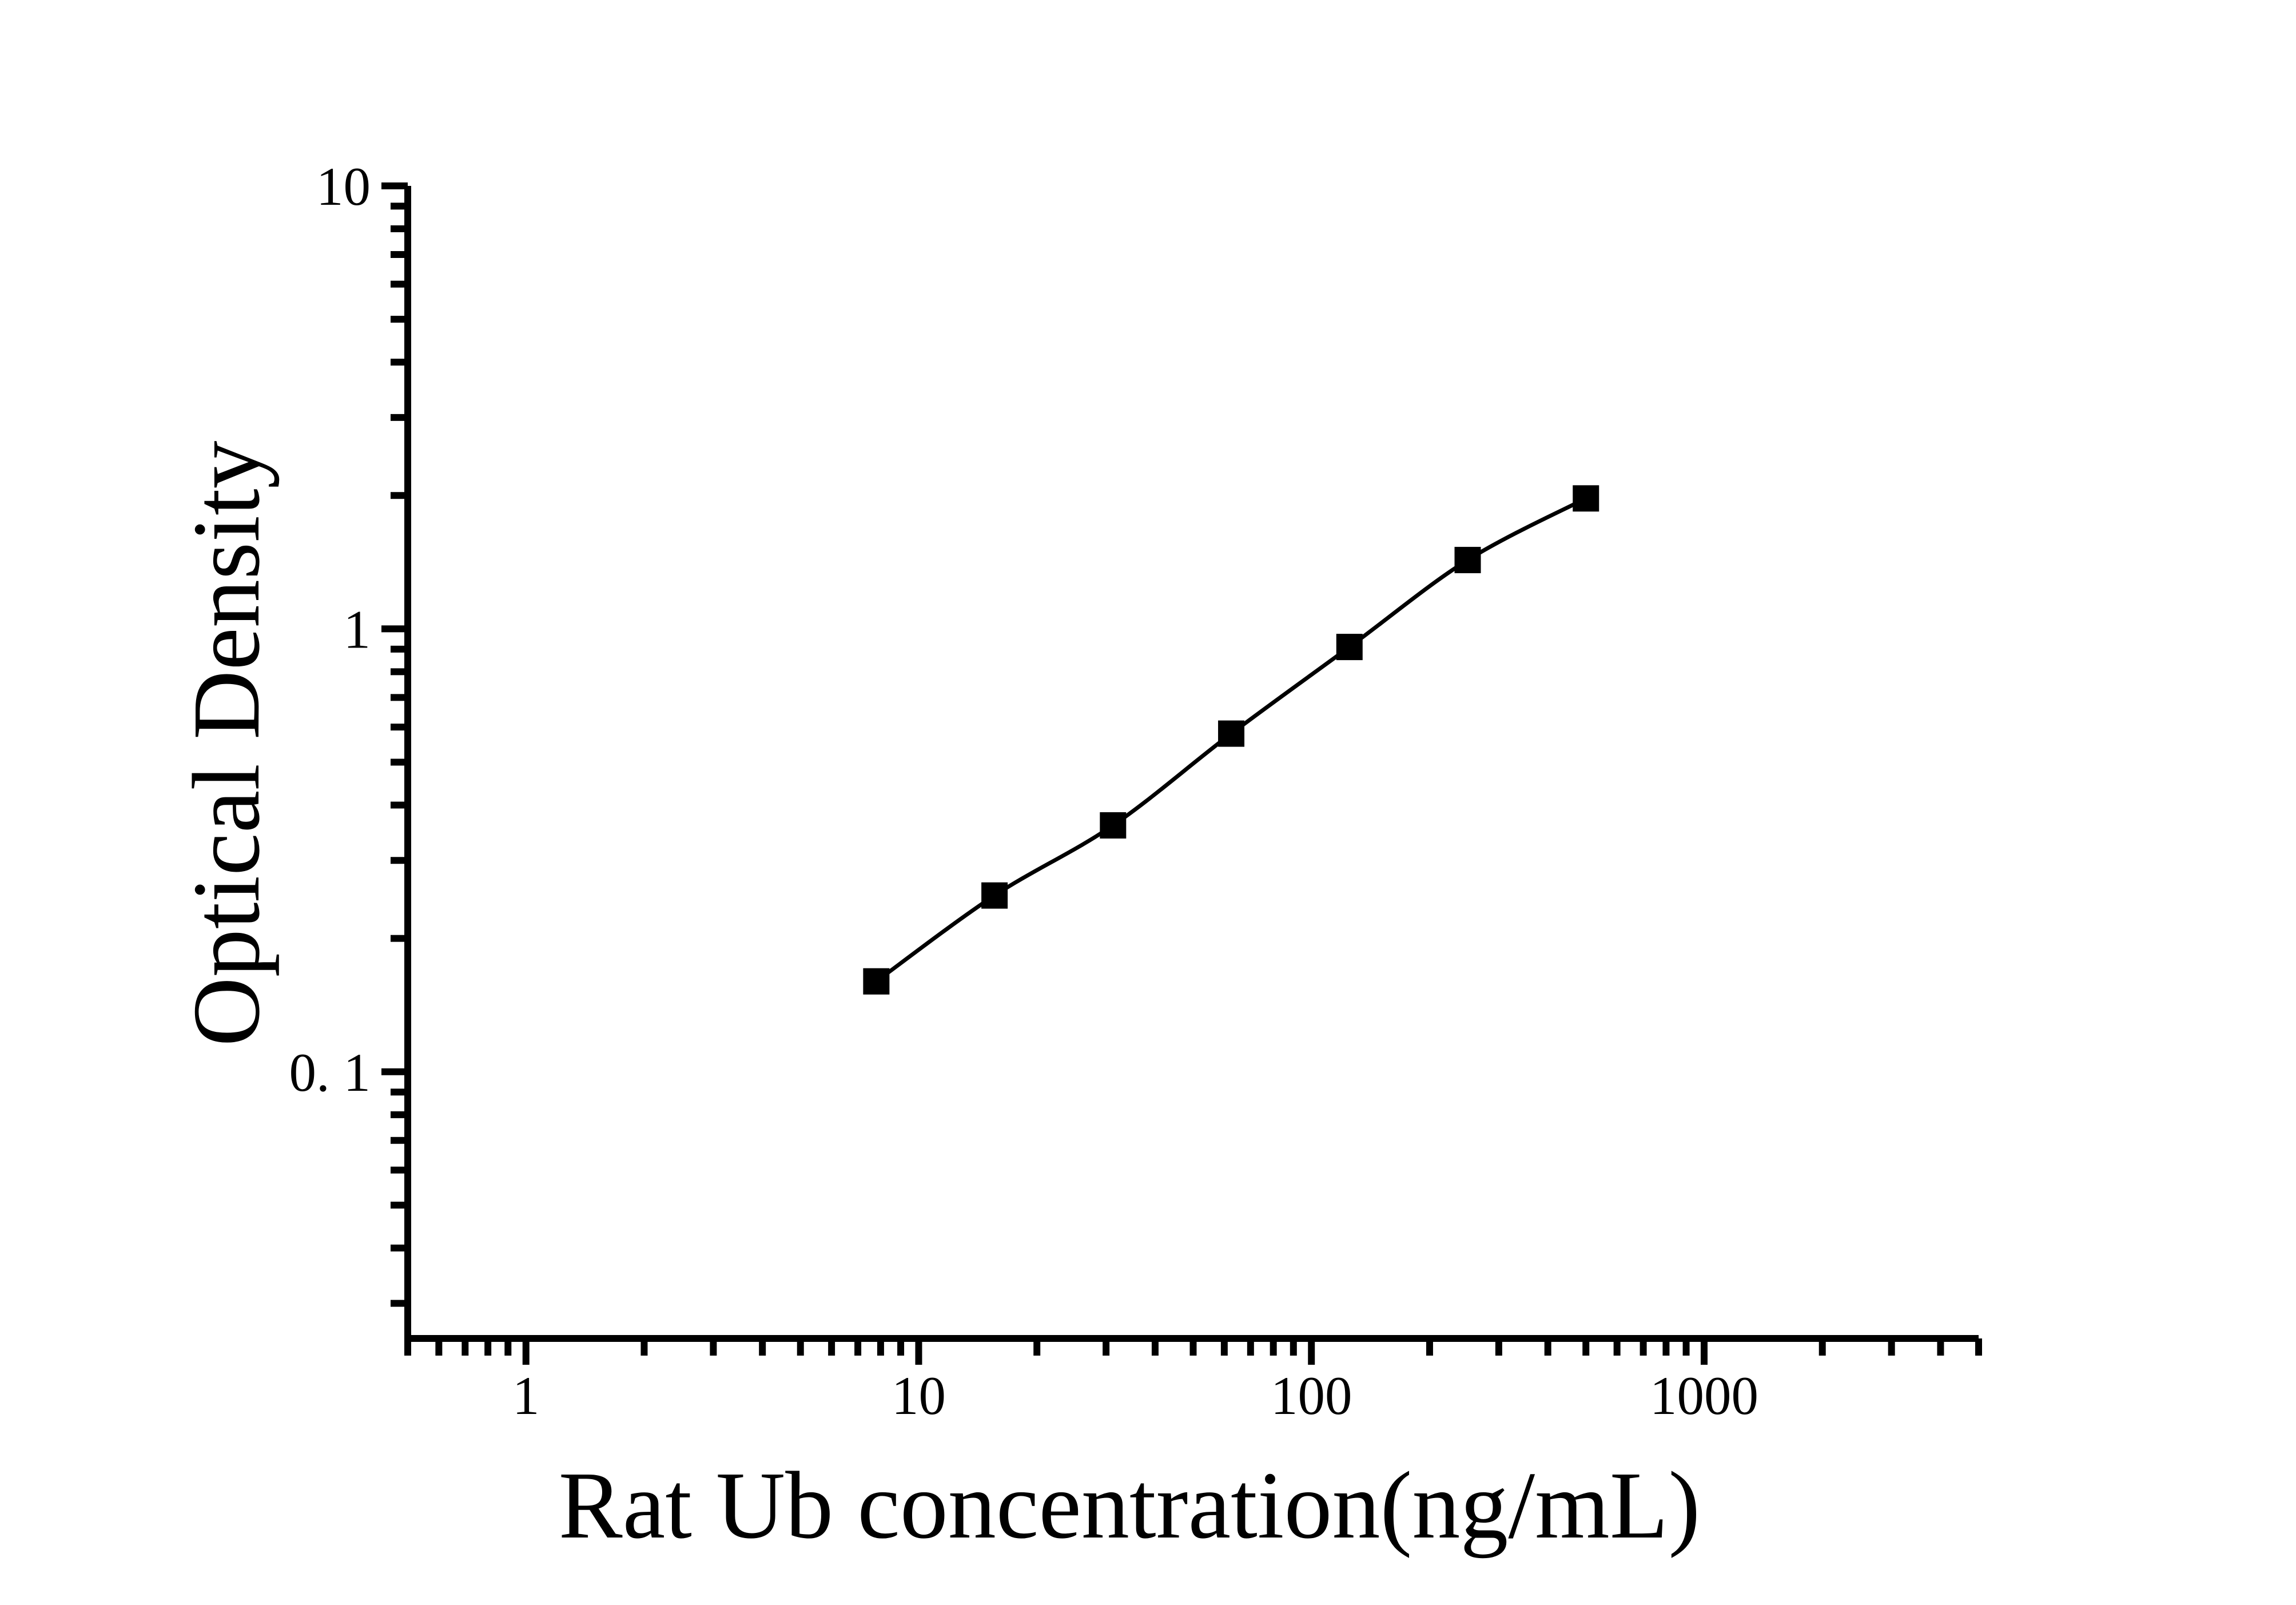  What do you see at coordinates (1704, 1395) in the screenshot?
I see `x-tick-label: 1000` at bounding box center [1704, 1395].